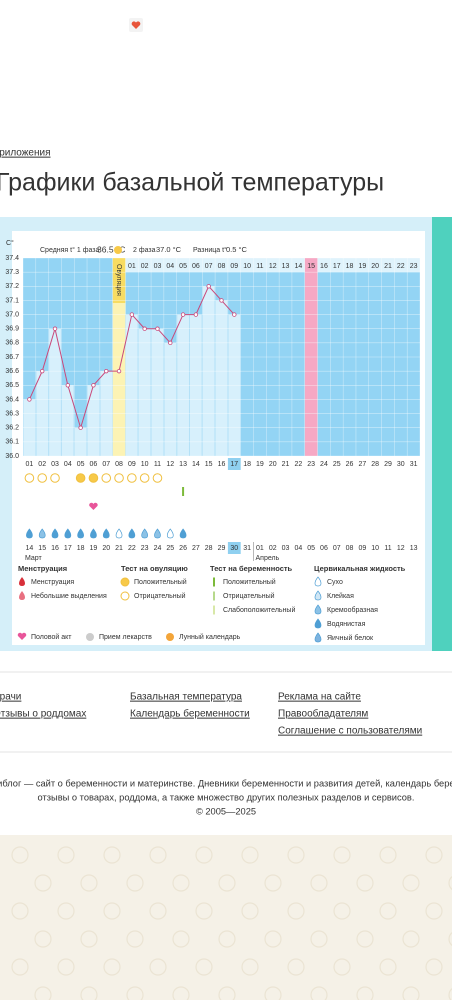  Describe the element at coordinates (311, 464) in the screenshot. I see `x-tick-label: 23` at that location.